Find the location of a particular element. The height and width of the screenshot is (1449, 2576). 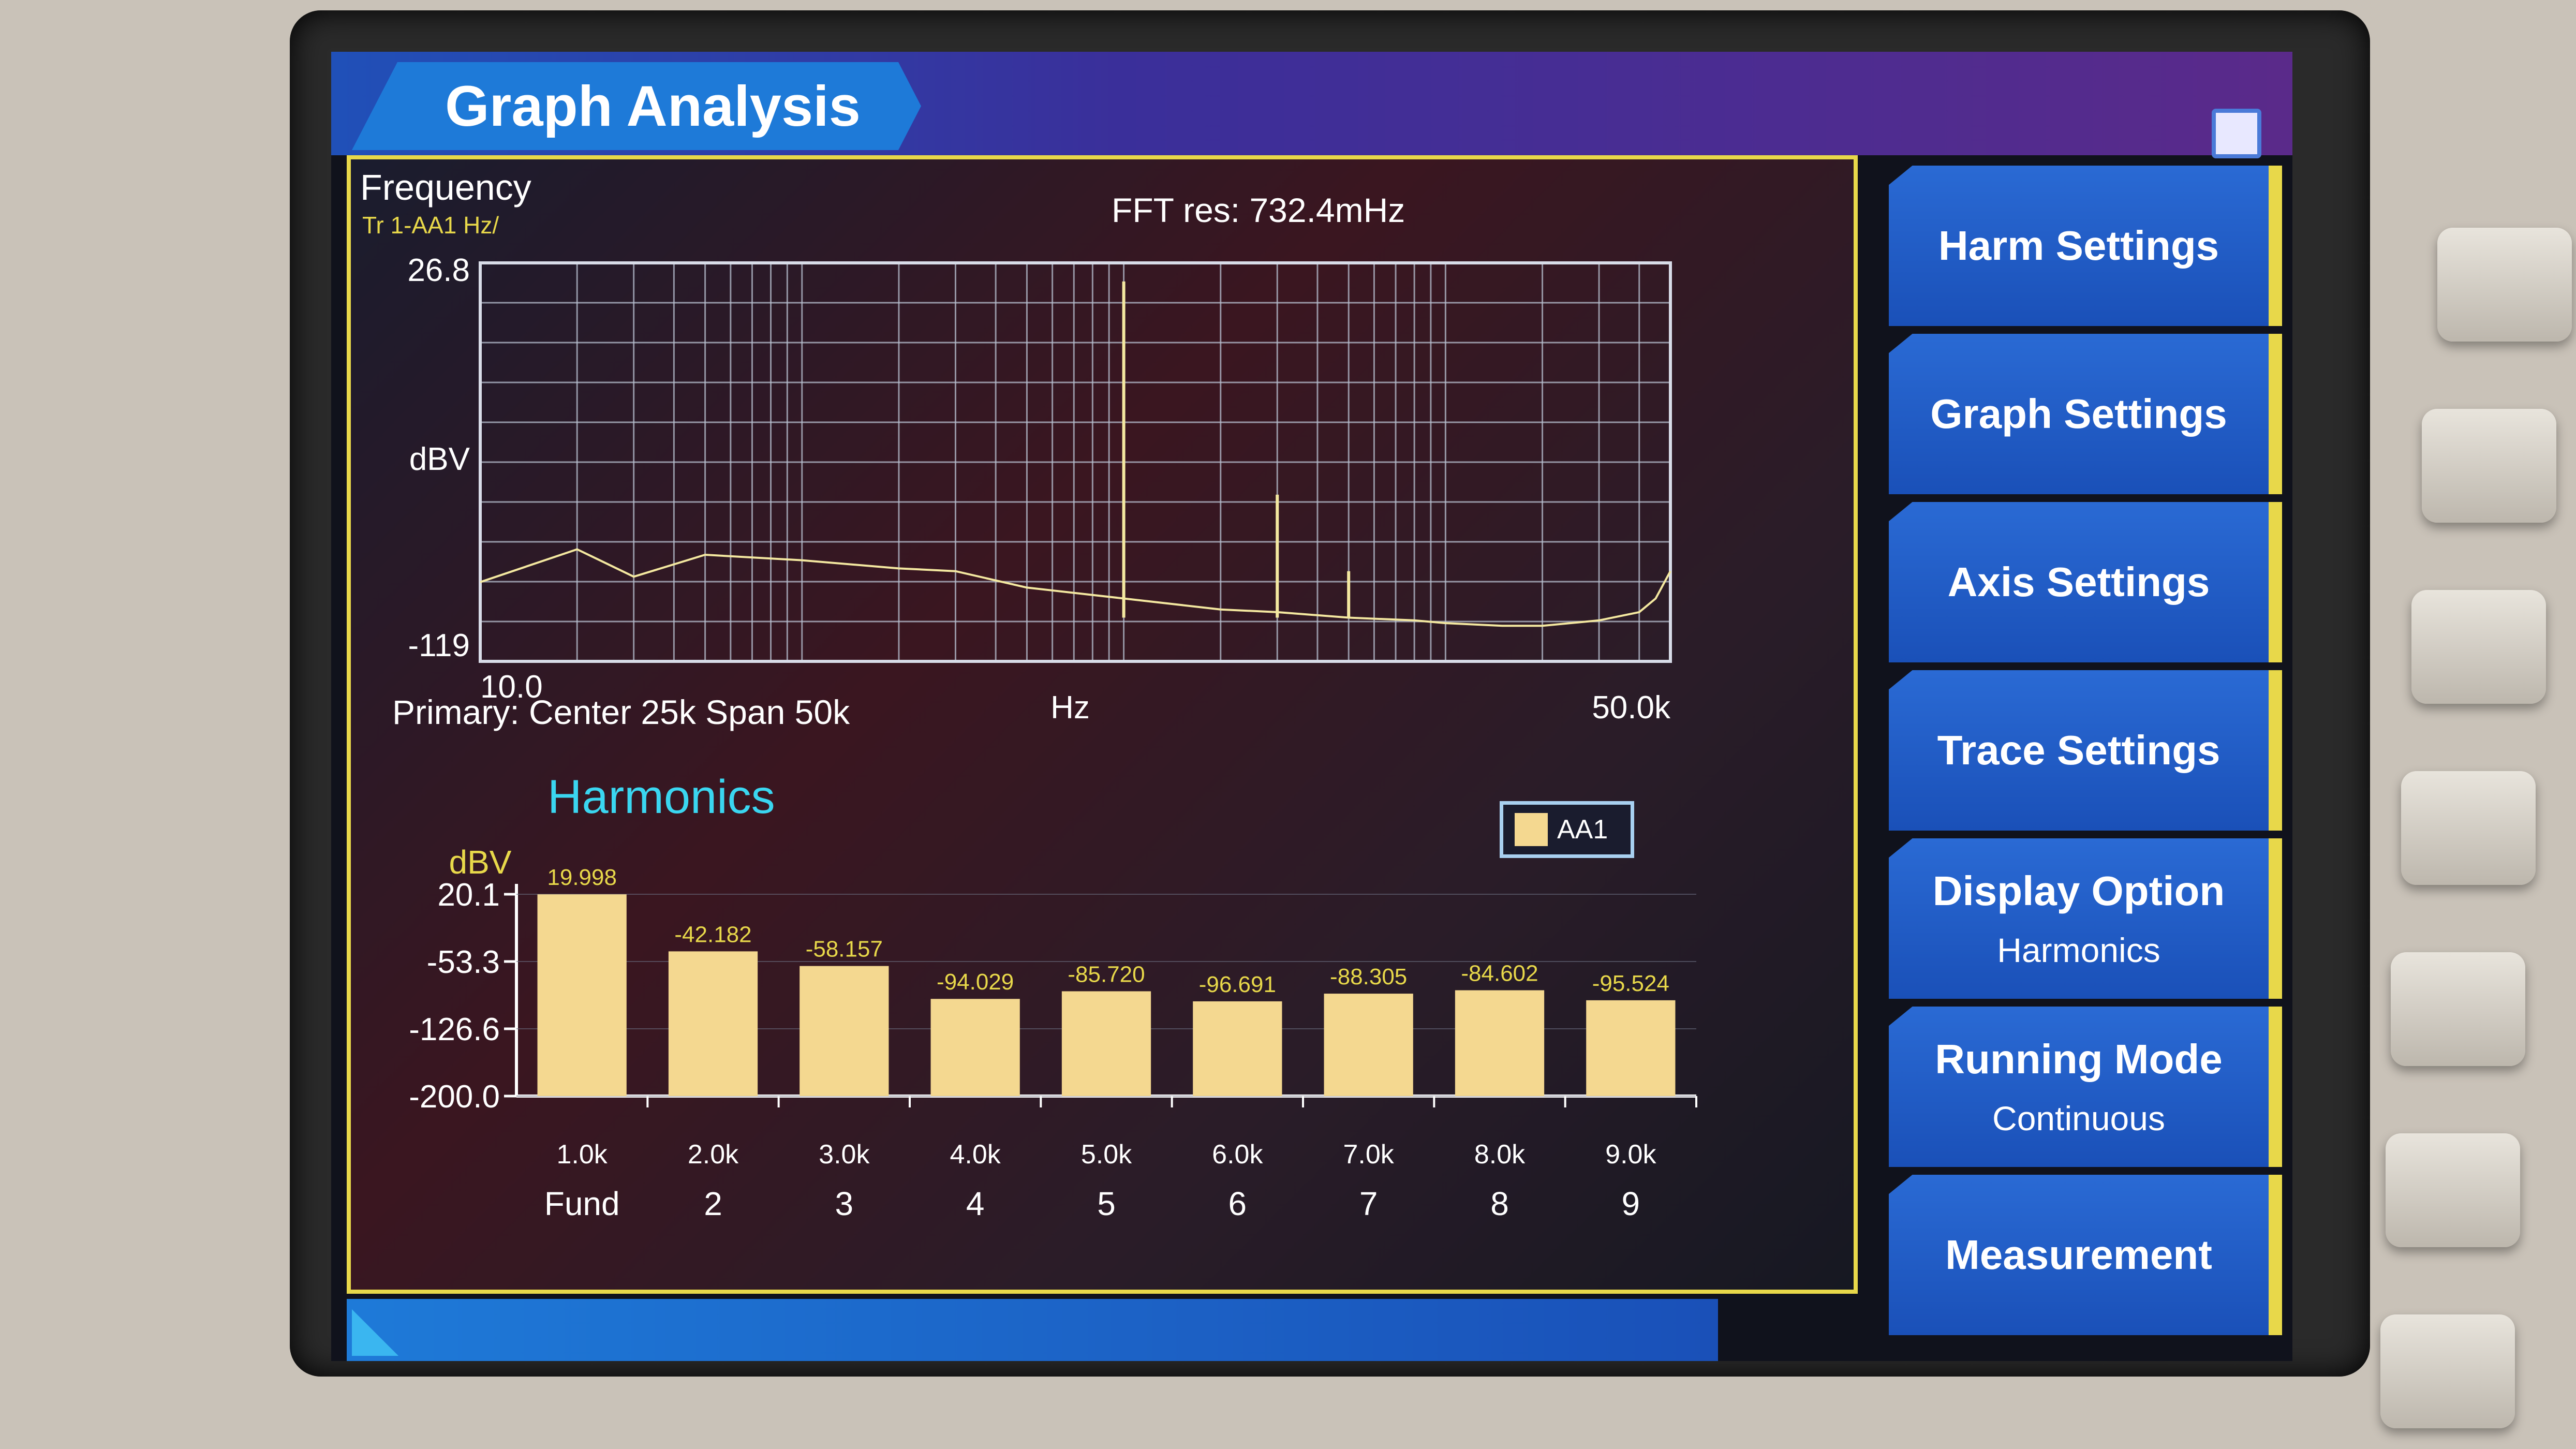

harmonic-frequency-label: 9.0k is located at coordinates (1630, 1155).